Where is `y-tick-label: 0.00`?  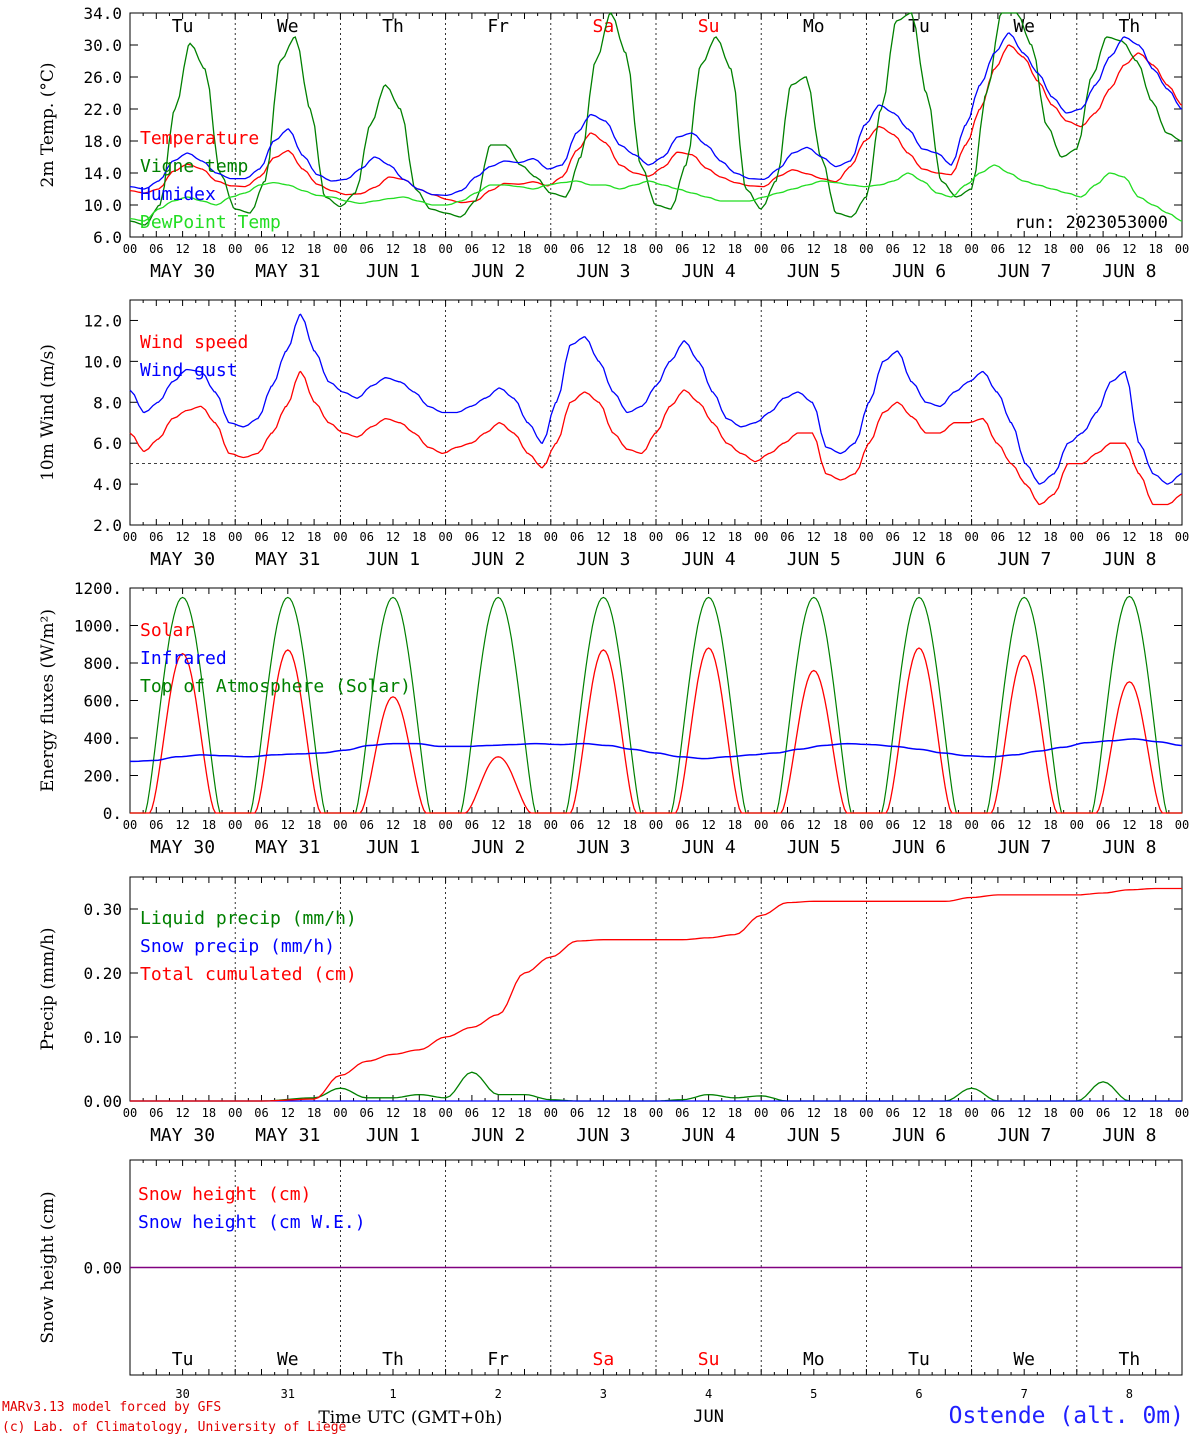
y-tick-label: 0.00 is located at coordinates (102, 1268).